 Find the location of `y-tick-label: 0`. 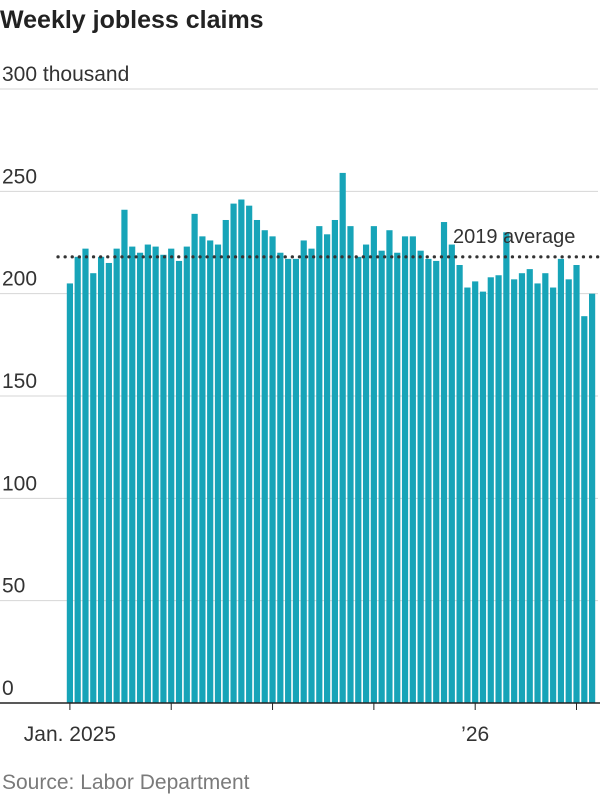

y-tick-label: 0 is located at coordinates (8, 688).